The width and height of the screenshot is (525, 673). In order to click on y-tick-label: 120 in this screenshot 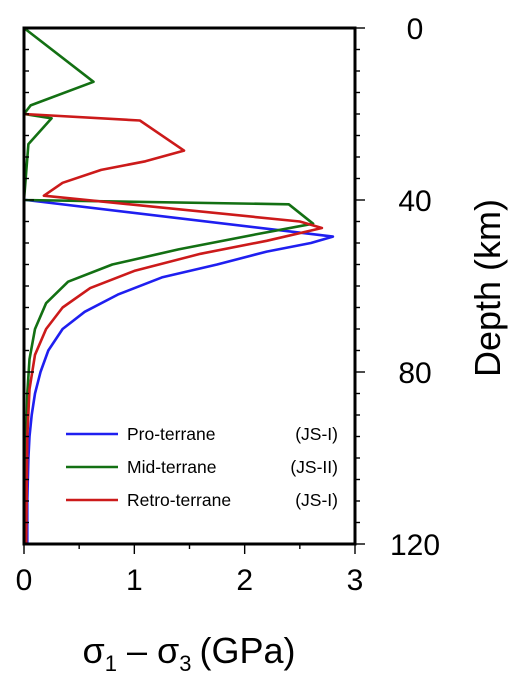, I will do `click(415, 545)`.